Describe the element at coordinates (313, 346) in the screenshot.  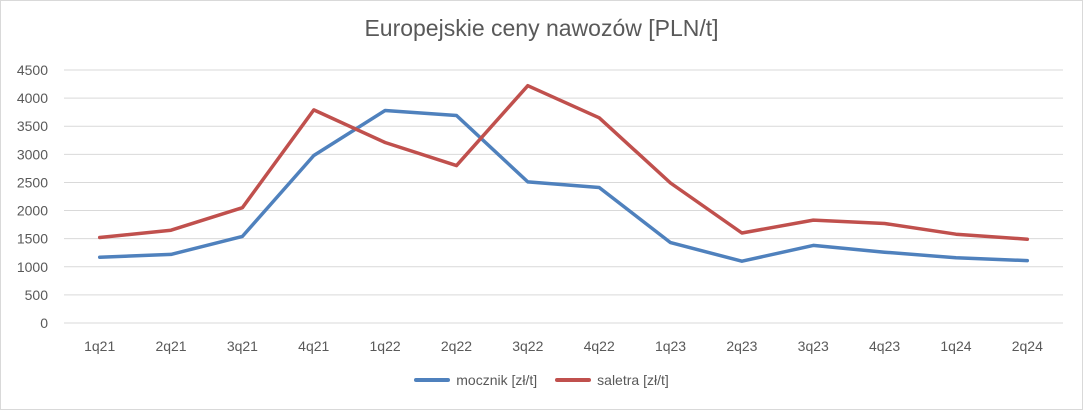
I see `x-tick-label: 4q21` at that location.